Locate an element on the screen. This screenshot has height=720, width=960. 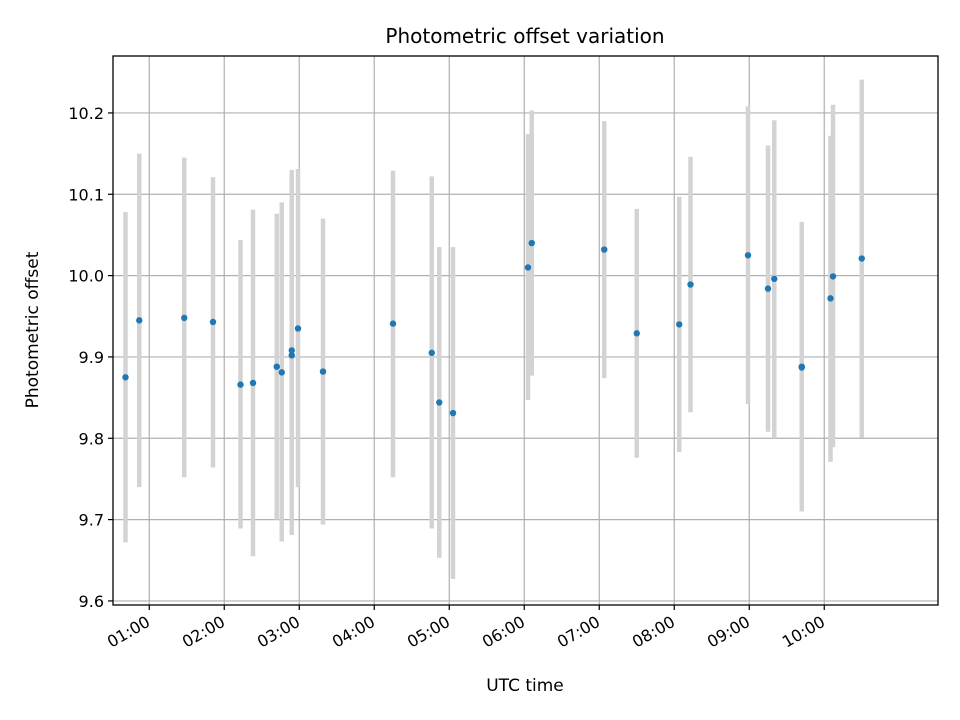
y-axis-label: Photometric offset is located at coordinates (33, 329).